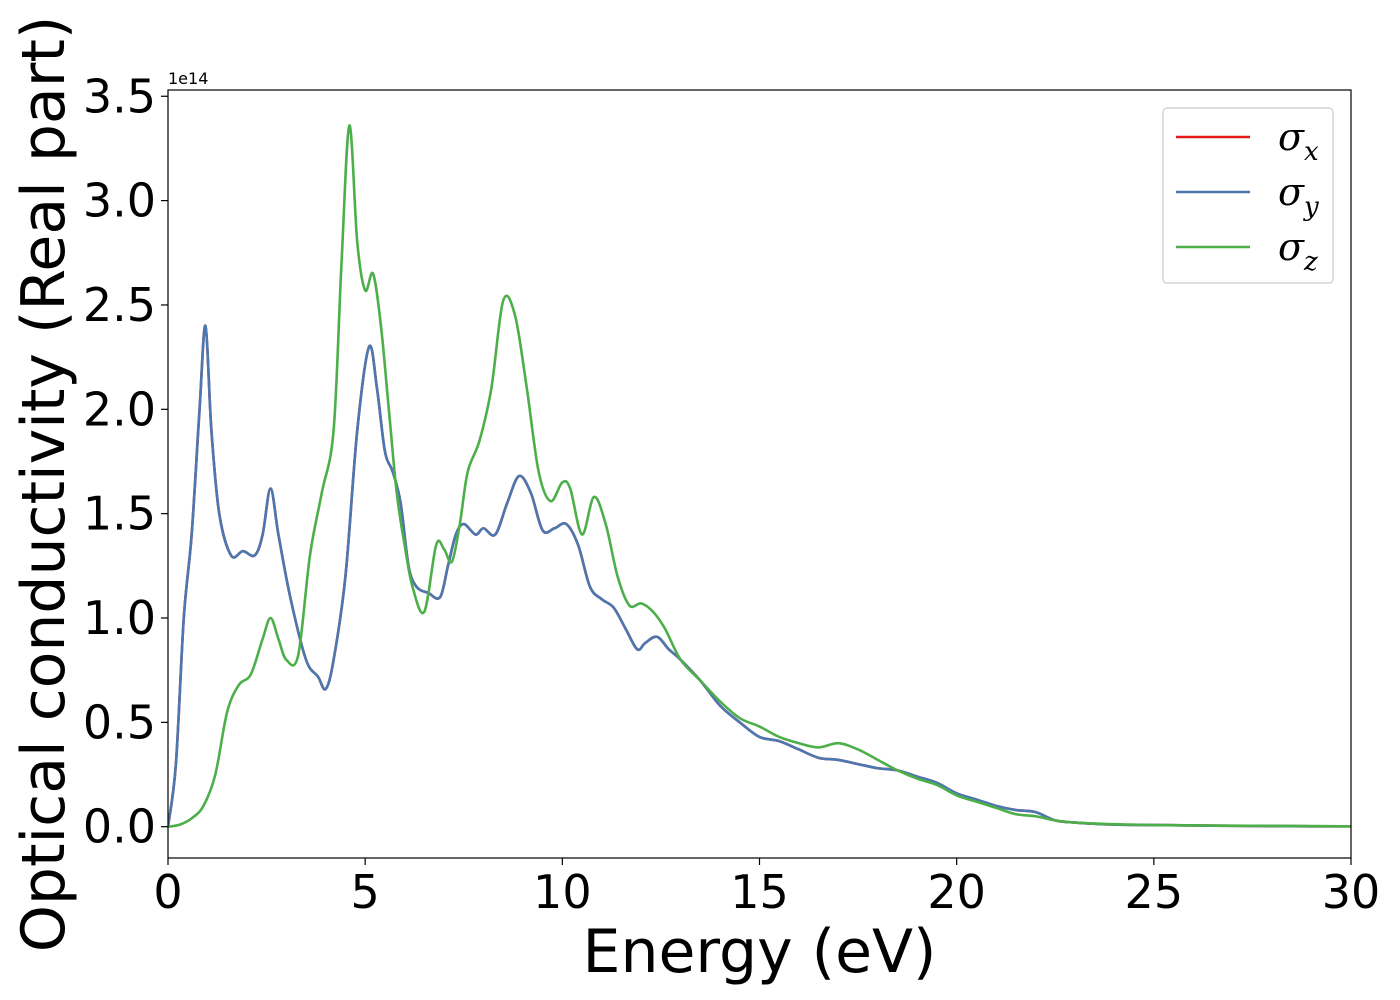 This screenshot has width=1400, height=1000. I want to click on x-tick-label: 25, so click(1154, 892).